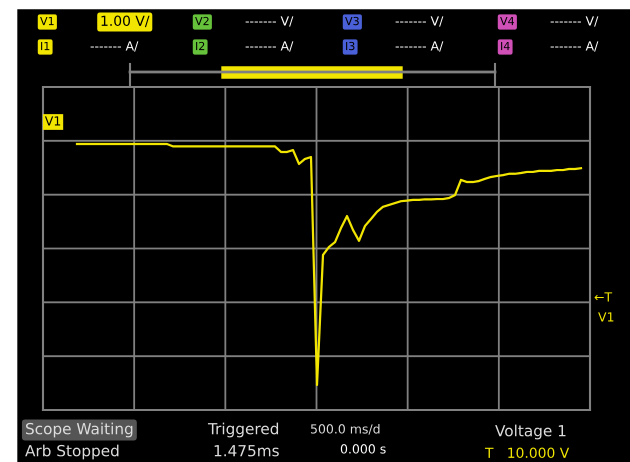  What do you see at coordinates (363, 449) in the screenshot?
I see `text: 0.000 s` at bounding box center [363, 449].